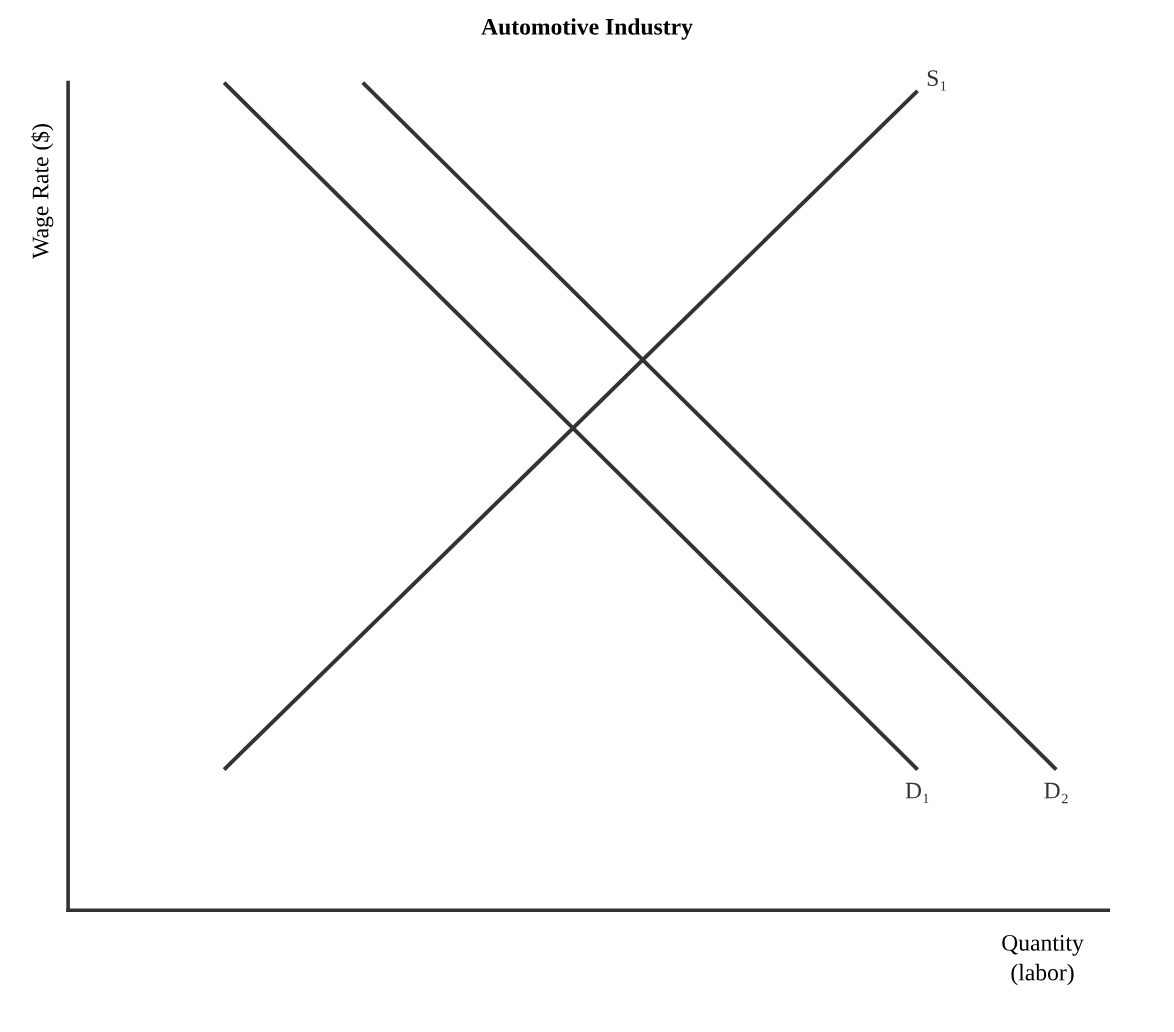  Describe the element at coordinates (587, 29) in the screenshot. I see `chart-title: Automotive Industry` at that location.